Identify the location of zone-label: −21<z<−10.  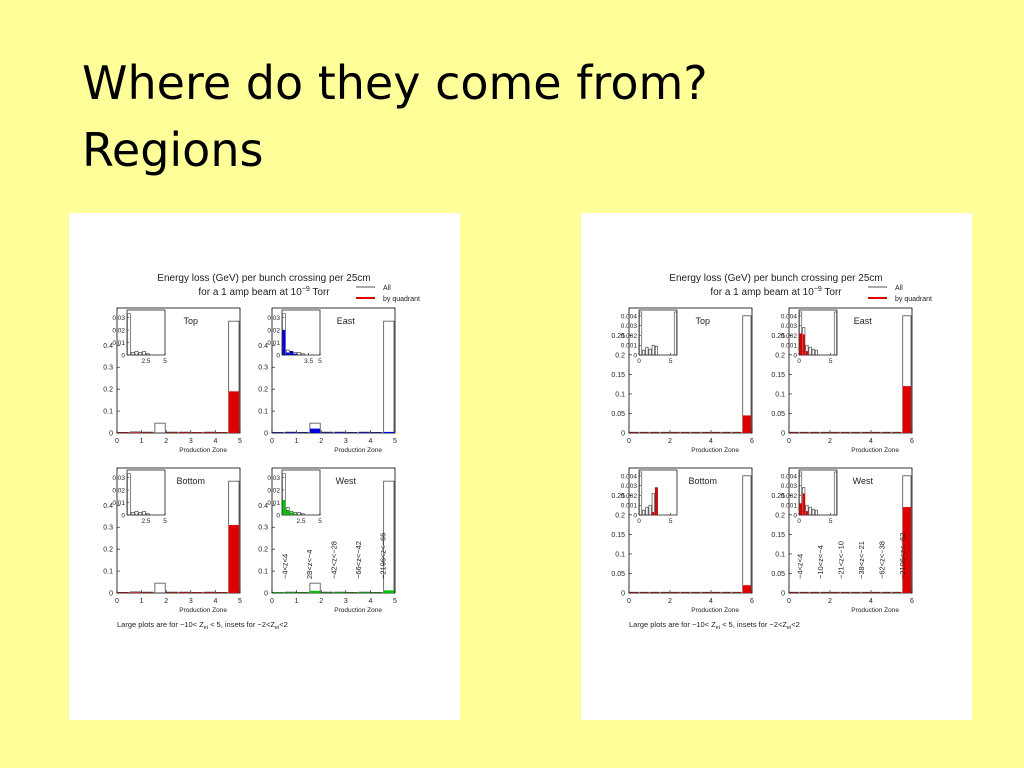
(840, 560).